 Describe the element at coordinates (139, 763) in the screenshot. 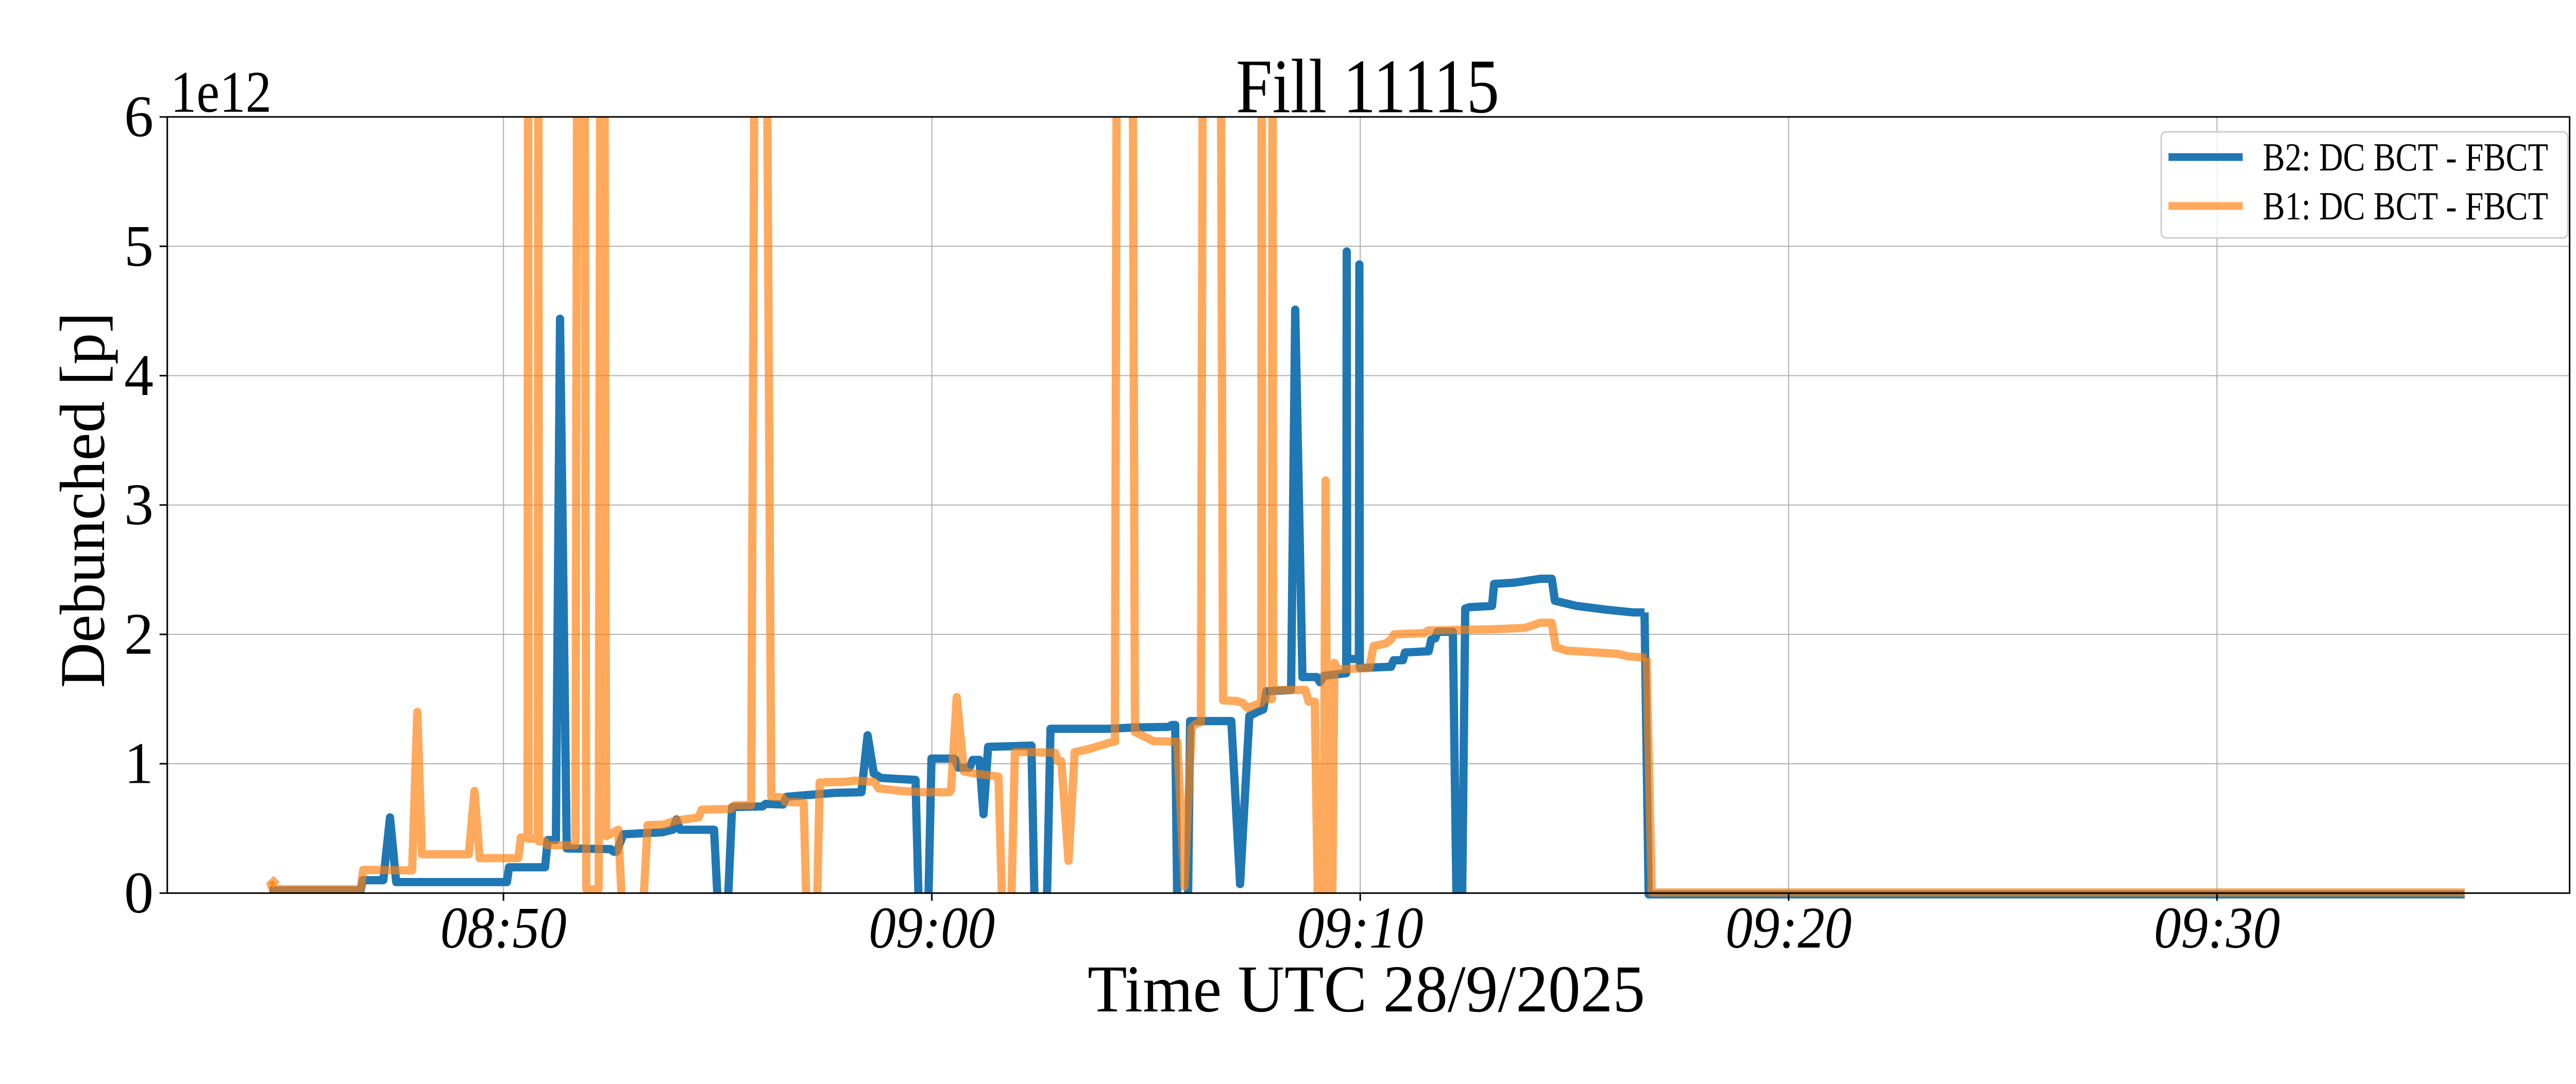

I see `svg-text: 1` at that location.